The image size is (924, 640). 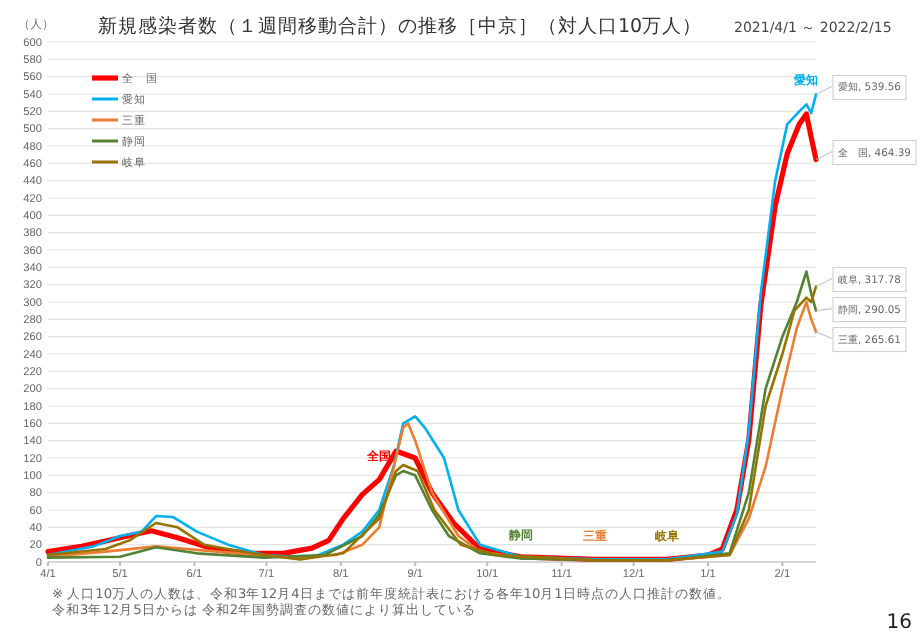 What do you see at coordinates (899, 623) in the screenshot?
I see `text: 16` at bounding box center [899, 623].